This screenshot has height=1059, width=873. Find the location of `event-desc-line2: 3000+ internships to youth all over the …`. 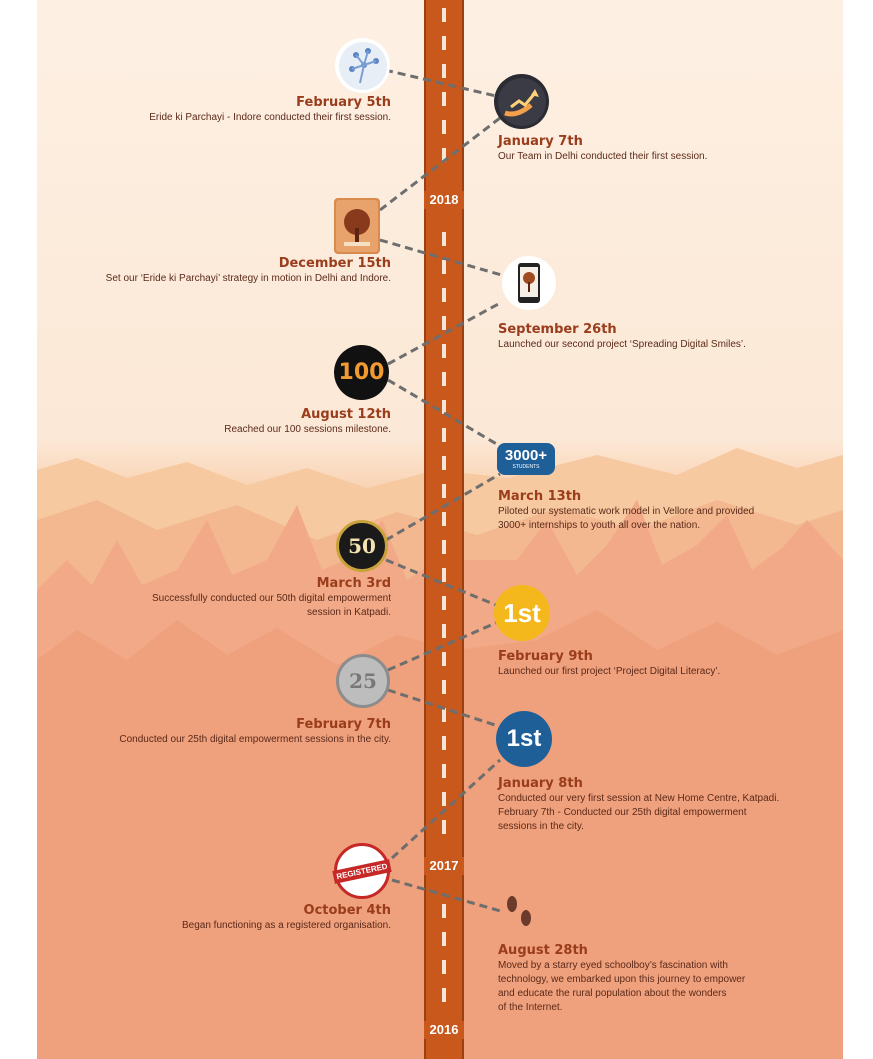

event-desc-line2: 3000+ internships to youth all over the … is located at coordinates (599, 525).